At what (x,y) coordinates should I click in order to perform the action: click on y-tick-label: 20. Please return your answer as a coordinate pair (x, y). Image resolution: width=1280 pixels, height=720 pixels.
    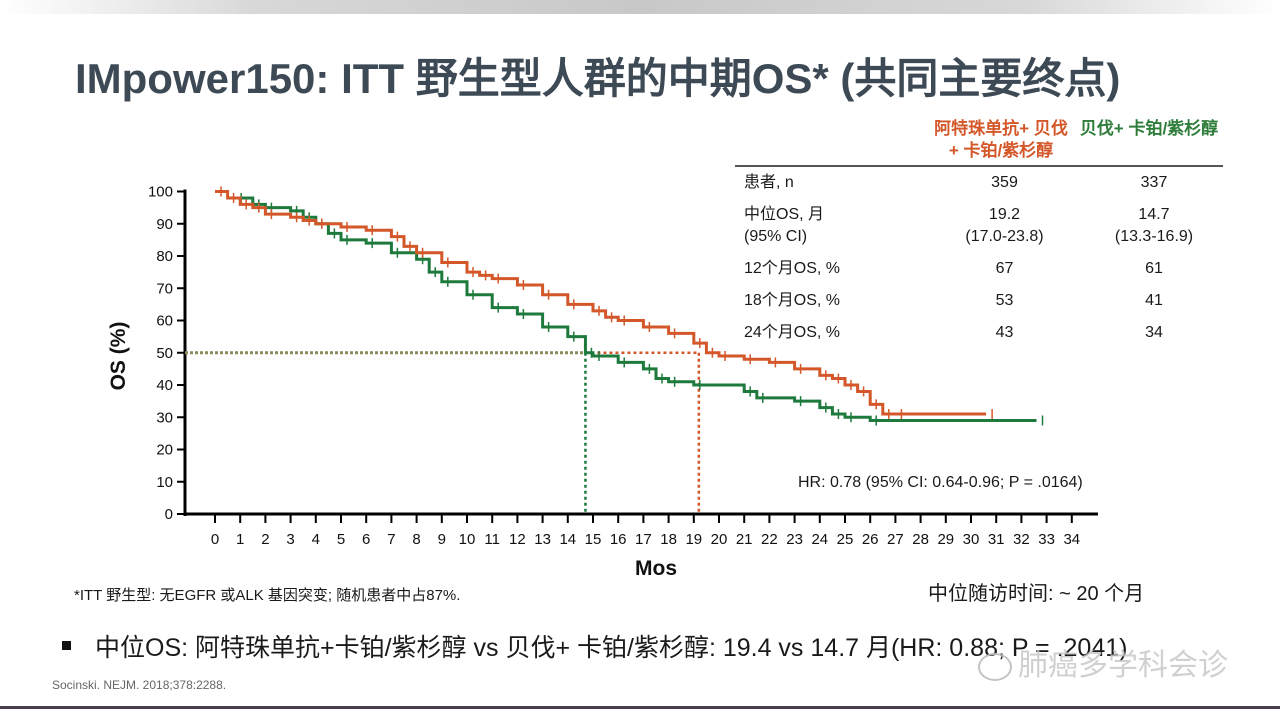
    Looking at the image, I should click on (164, 450).